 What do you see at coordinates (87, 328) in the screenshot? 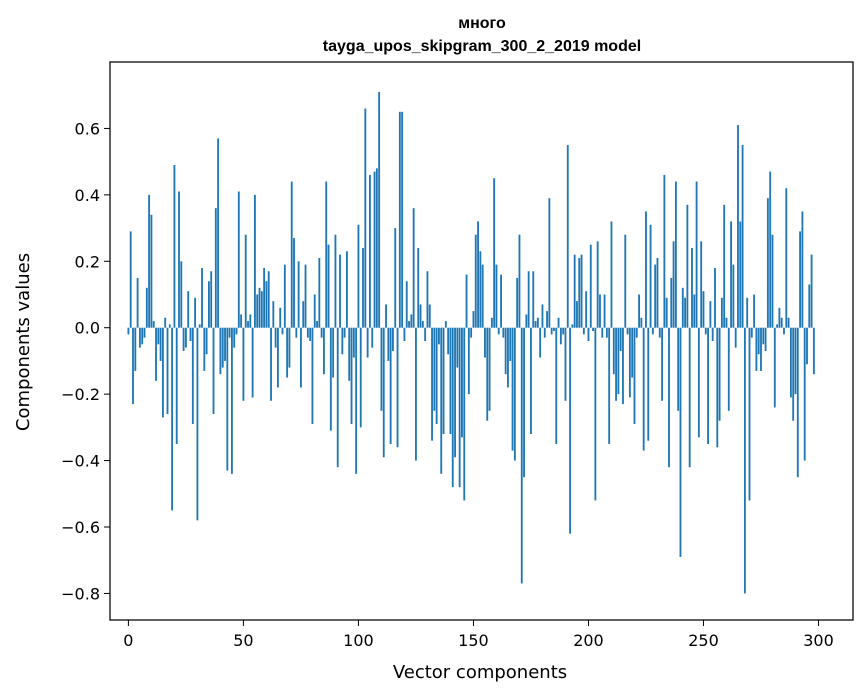
I see `y-tick-label: 0.0` at bounding box center [87, 328].